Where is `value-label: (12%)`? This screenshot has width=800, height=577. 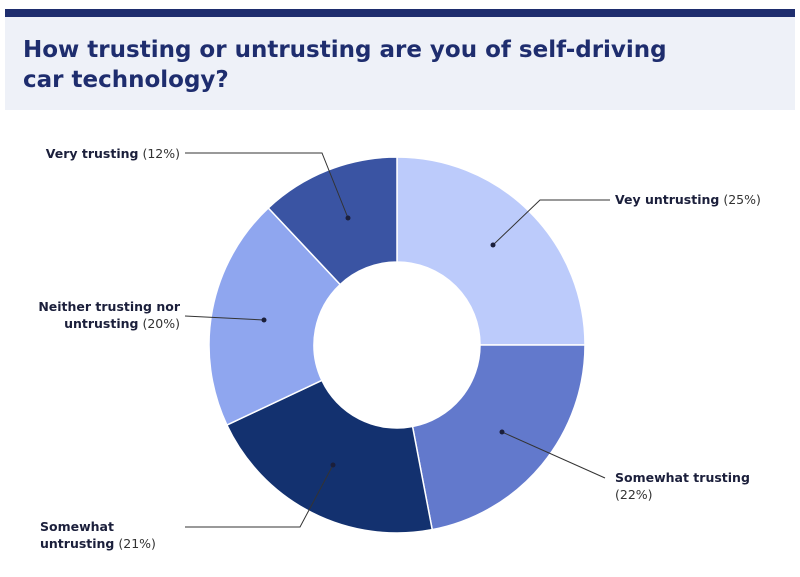
value-label: (12%) is located at coordinates (161, 153).